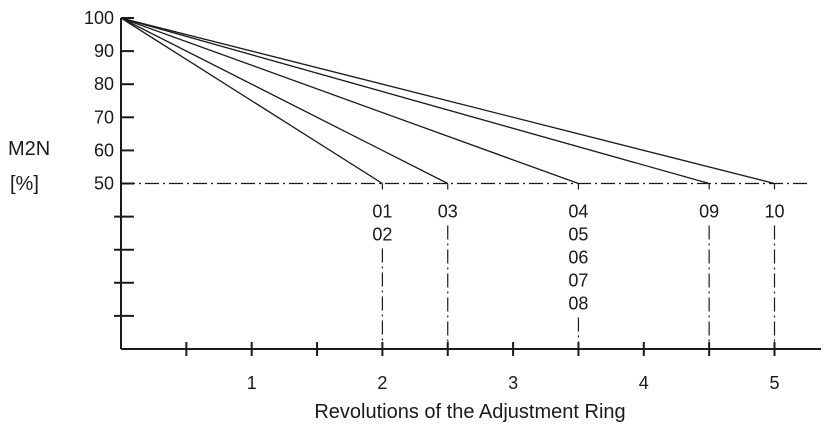  Describe the element at coordinates (104, 84) in the screenshot. I see `y-tick-label: 80` at that location.